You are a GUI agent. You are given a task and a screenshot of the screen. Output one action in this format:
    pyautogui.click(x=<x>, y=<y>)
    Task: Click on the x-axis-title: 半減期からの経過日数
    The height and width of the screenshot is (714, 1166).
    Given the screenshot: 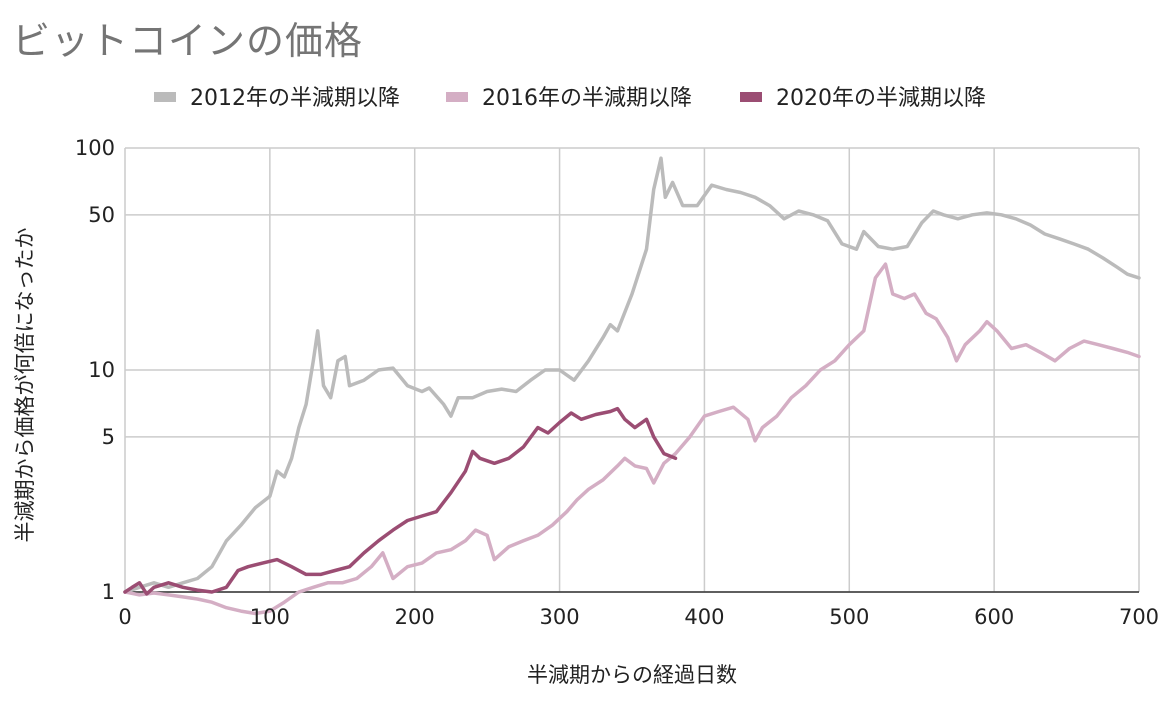 What is the action you would take?
    pyautogui.click(x=632, y=675)
    